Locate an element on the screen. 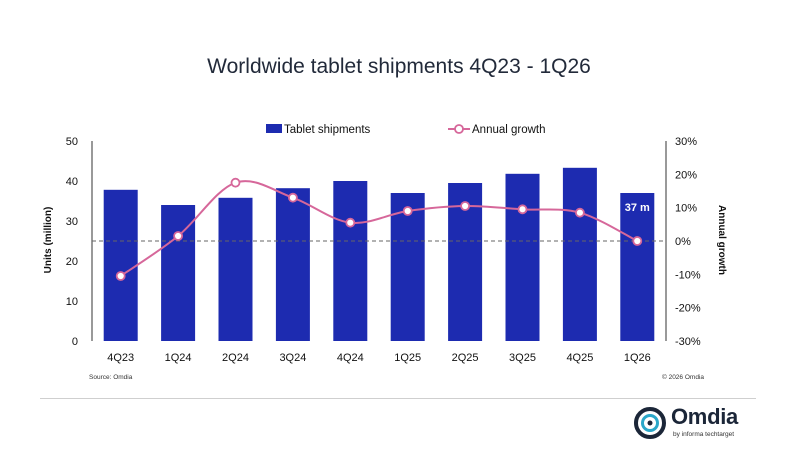 Image resolution: width=800 pixels, height=450 pixels. x-tick-label: 4Q25 is located at coordinates (579, 358).